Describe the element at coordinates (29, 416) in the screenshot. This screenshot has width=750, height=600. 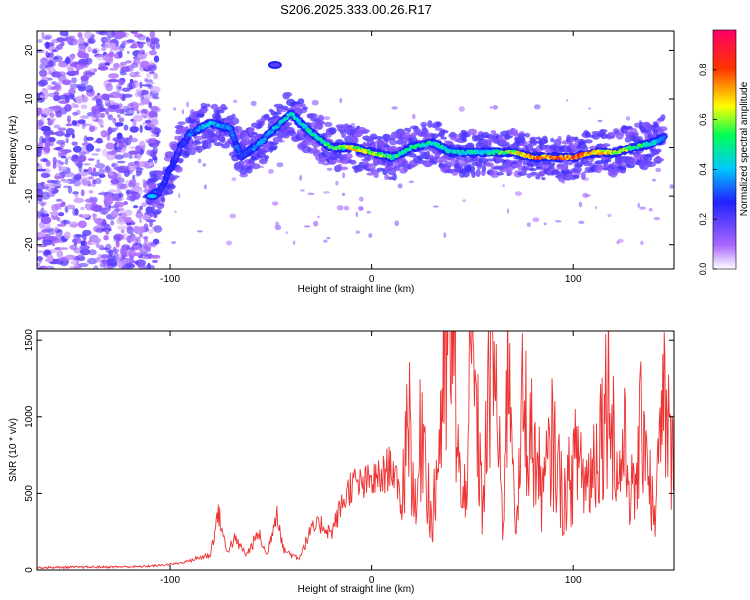
I see `y-tick-label: 1000` at that location.